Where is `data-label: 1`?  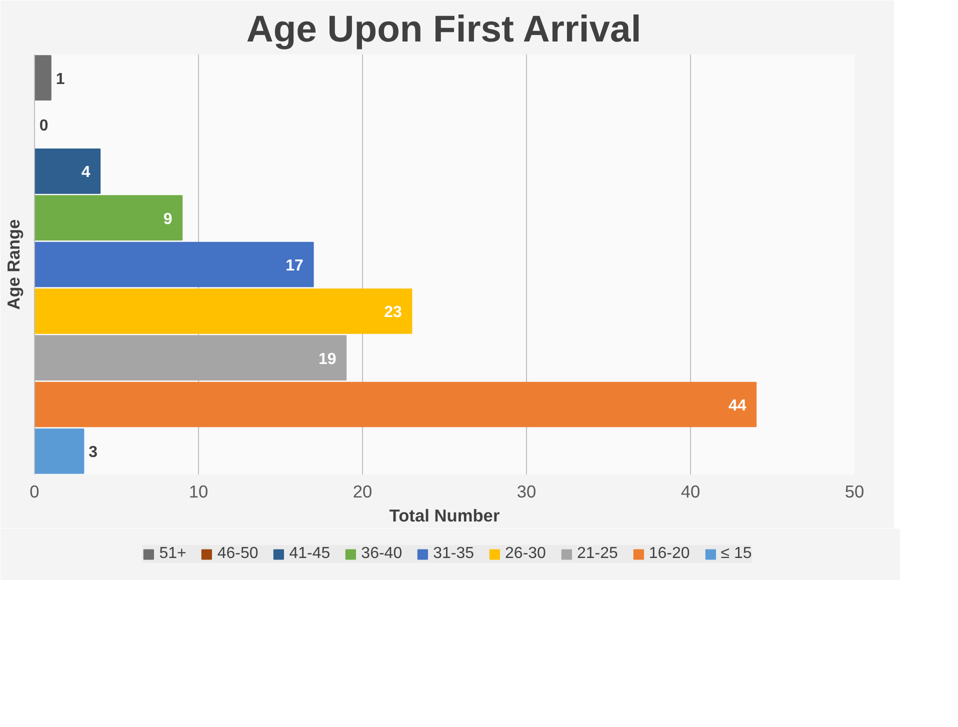 data-label: 1 is located at coordinates (60, 79).